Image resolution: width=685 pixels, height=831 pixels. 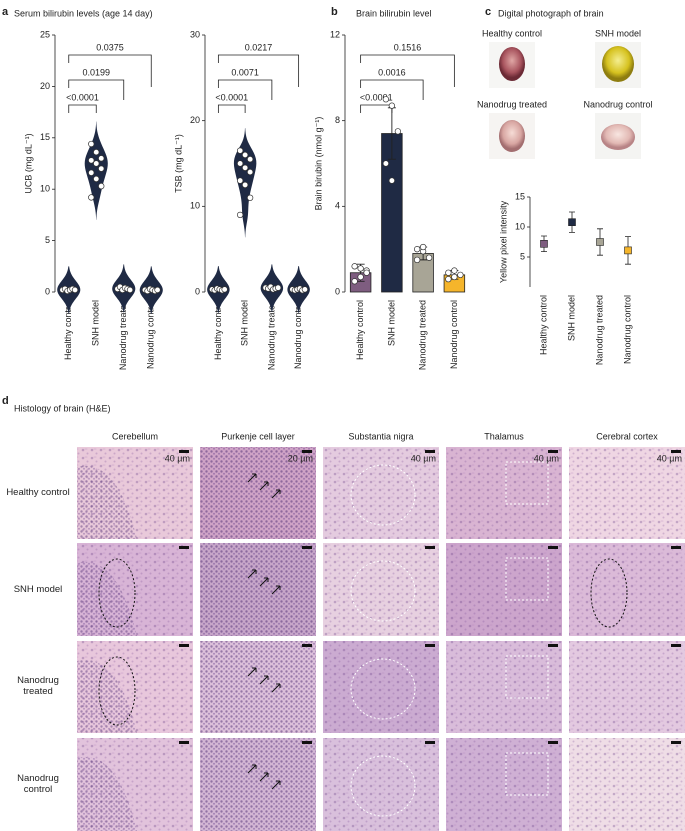 I want to click on row-label: Nanodrug control, so click(x=38, y=783).